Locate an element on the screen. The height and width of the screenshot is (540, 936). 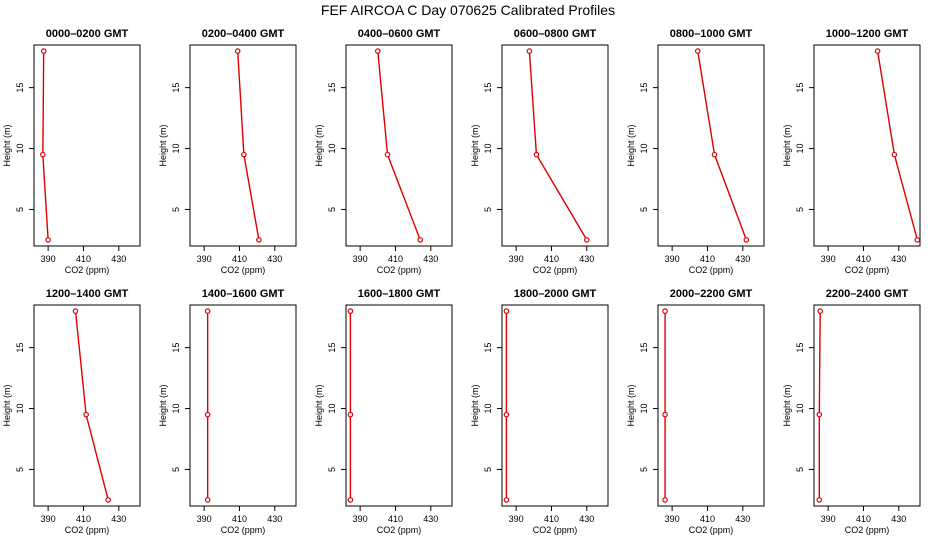
panel-title: 1400–1600 GMT is located at coordinates (243, 294).